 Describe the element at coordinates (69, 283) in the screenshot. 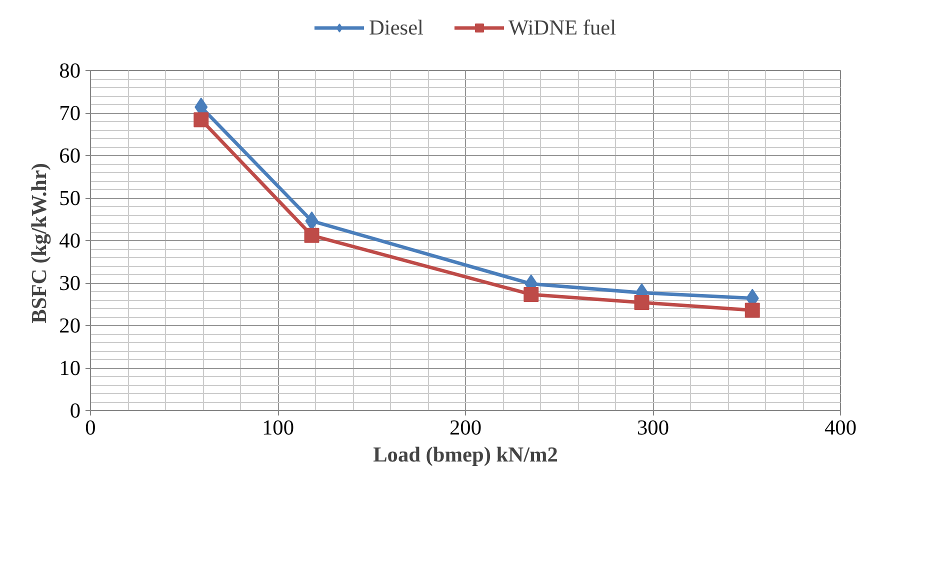

I see `y-tick-label: 30` at that location.